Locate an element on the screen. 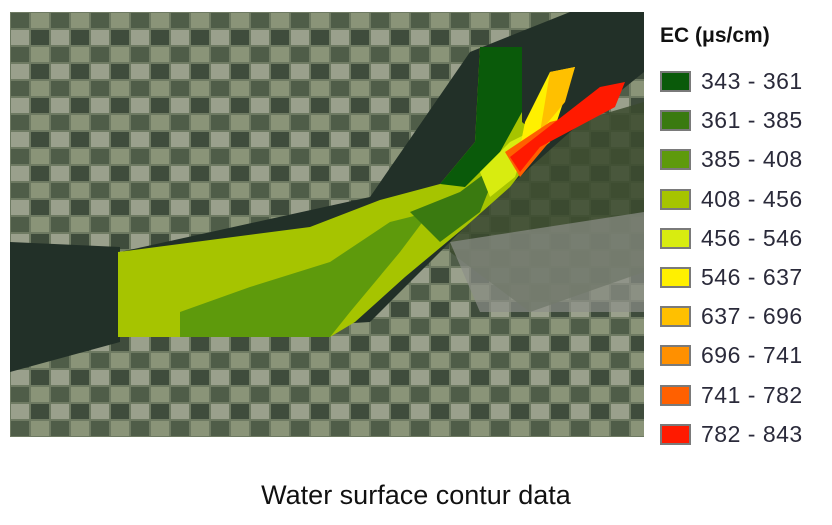 The height and width of the screenshot is (525, 832). caption: Water surface contur data is located at coordinates (416, 495).